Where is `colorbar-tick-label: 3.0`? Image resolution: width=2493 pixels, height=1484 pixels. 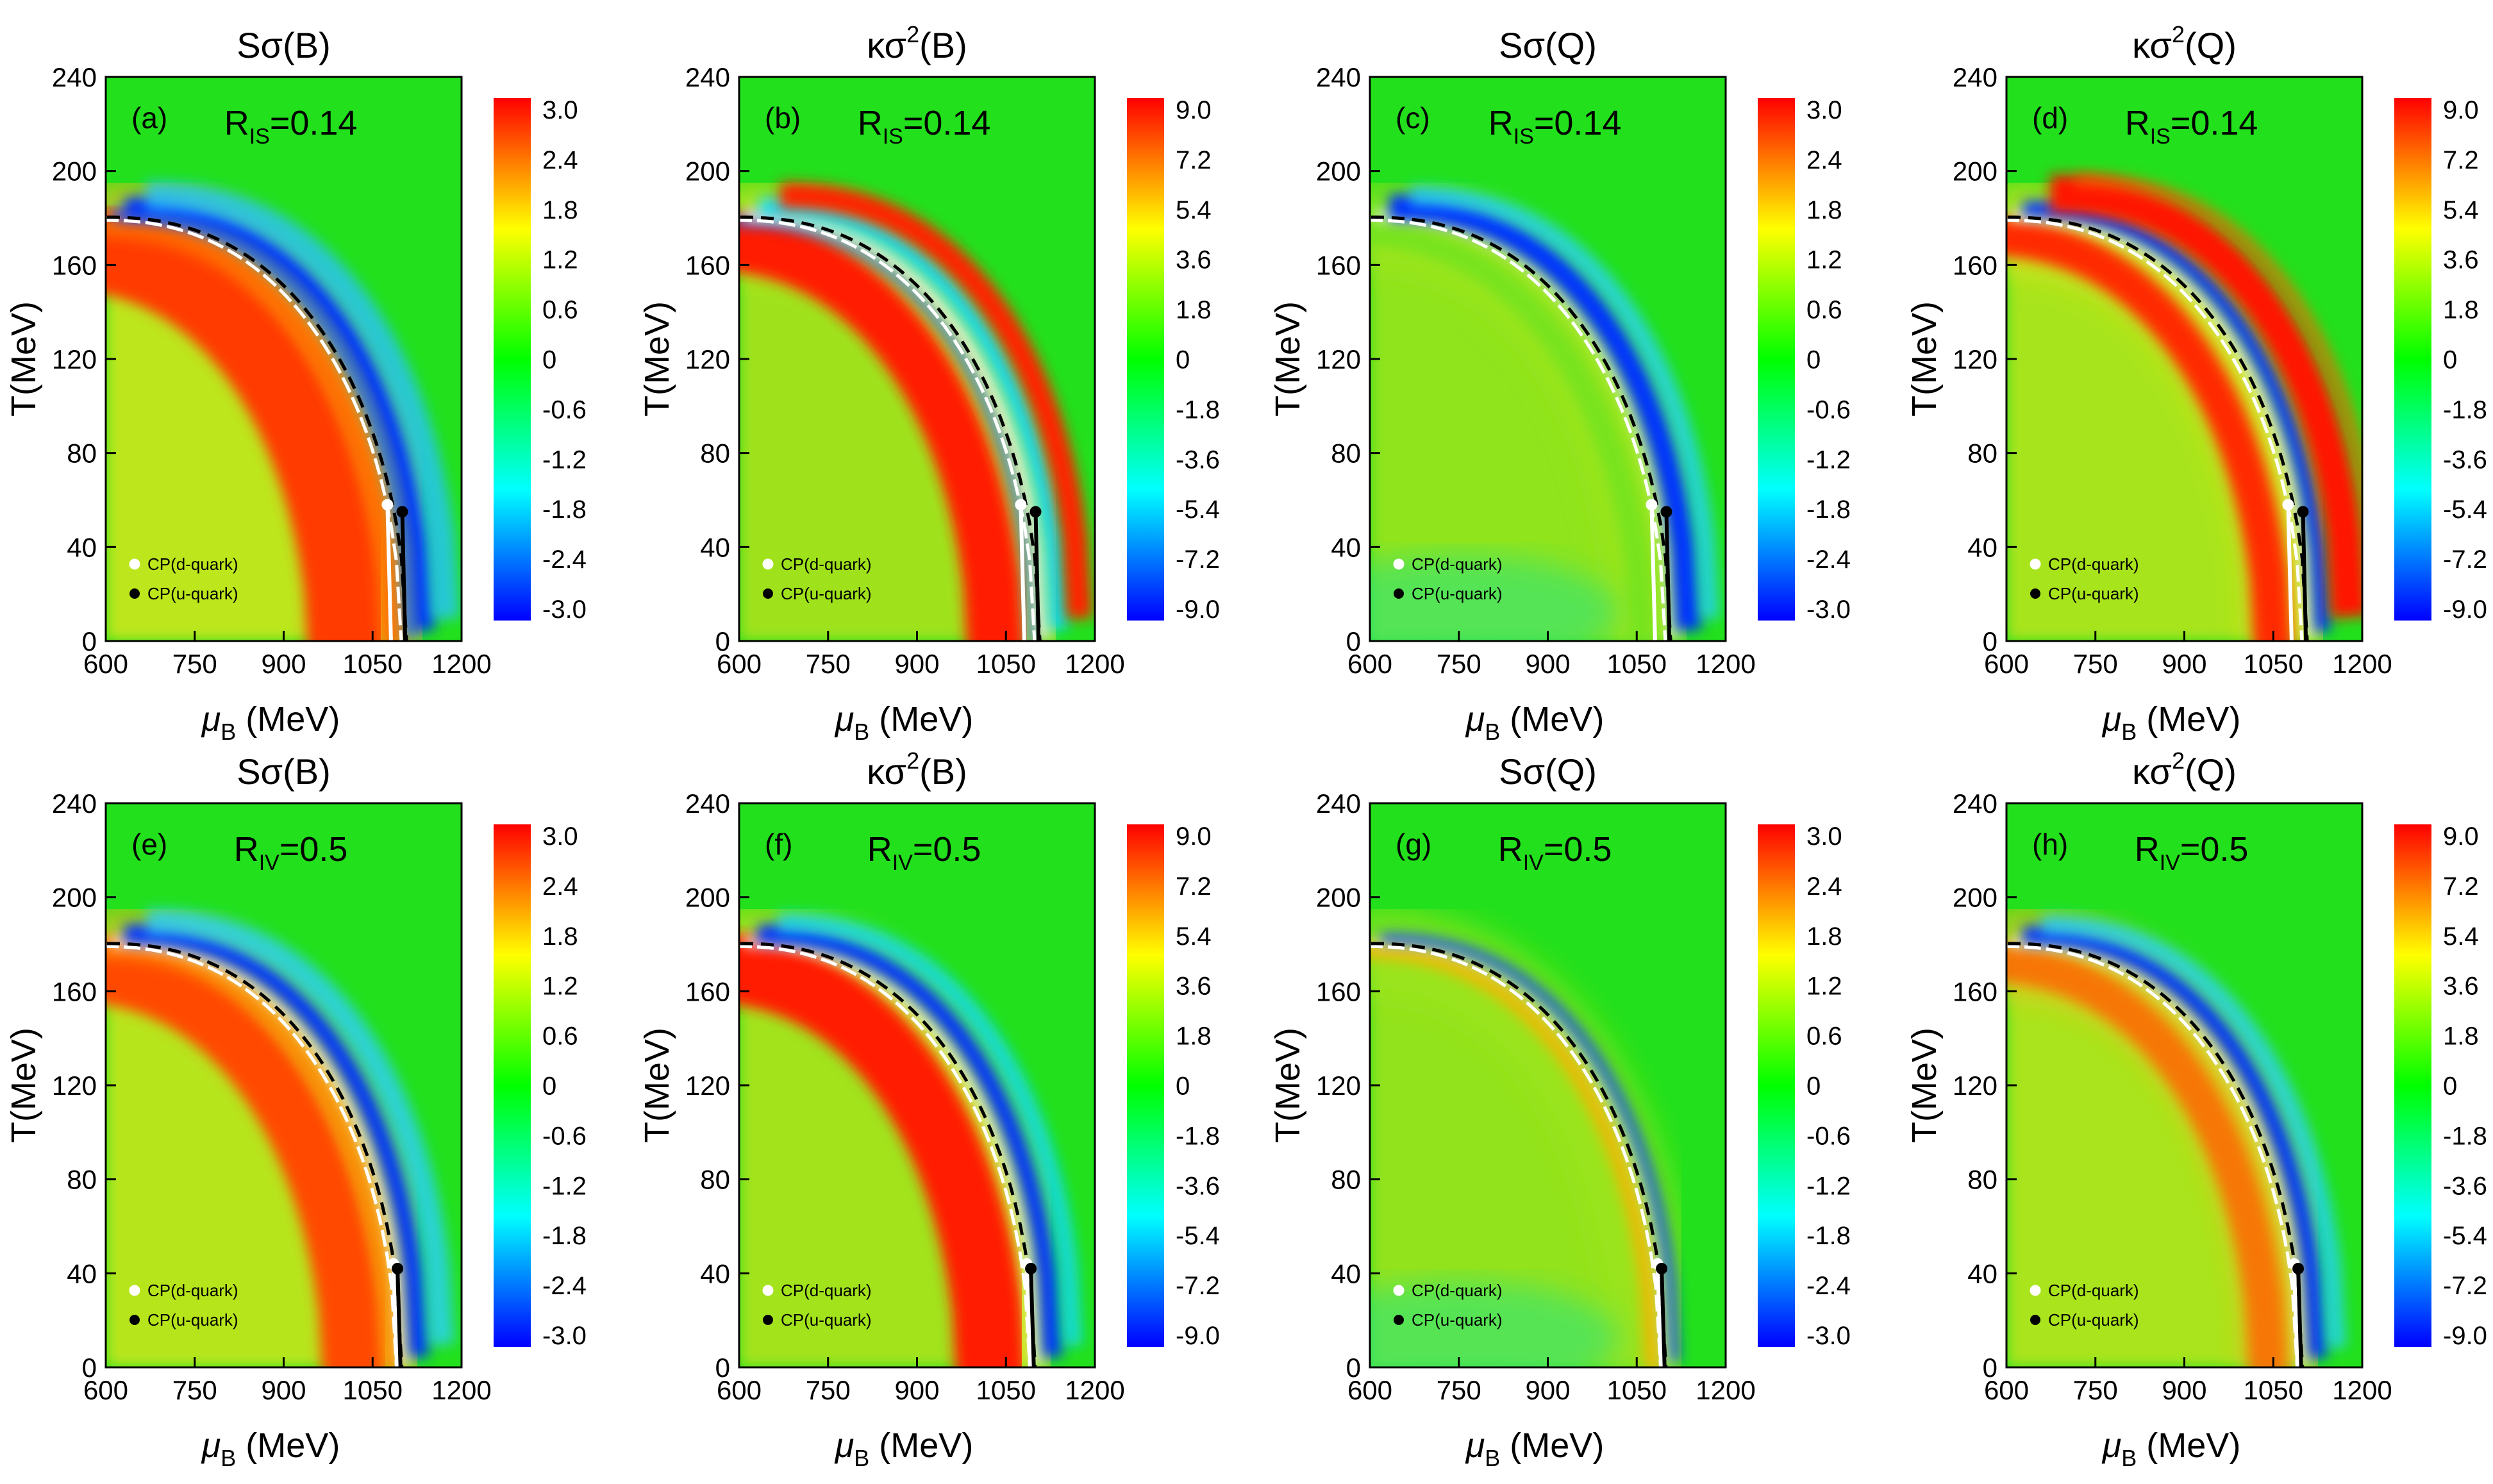
colorbar-tick-label: 3.0 is located at coordinates (560, 110).